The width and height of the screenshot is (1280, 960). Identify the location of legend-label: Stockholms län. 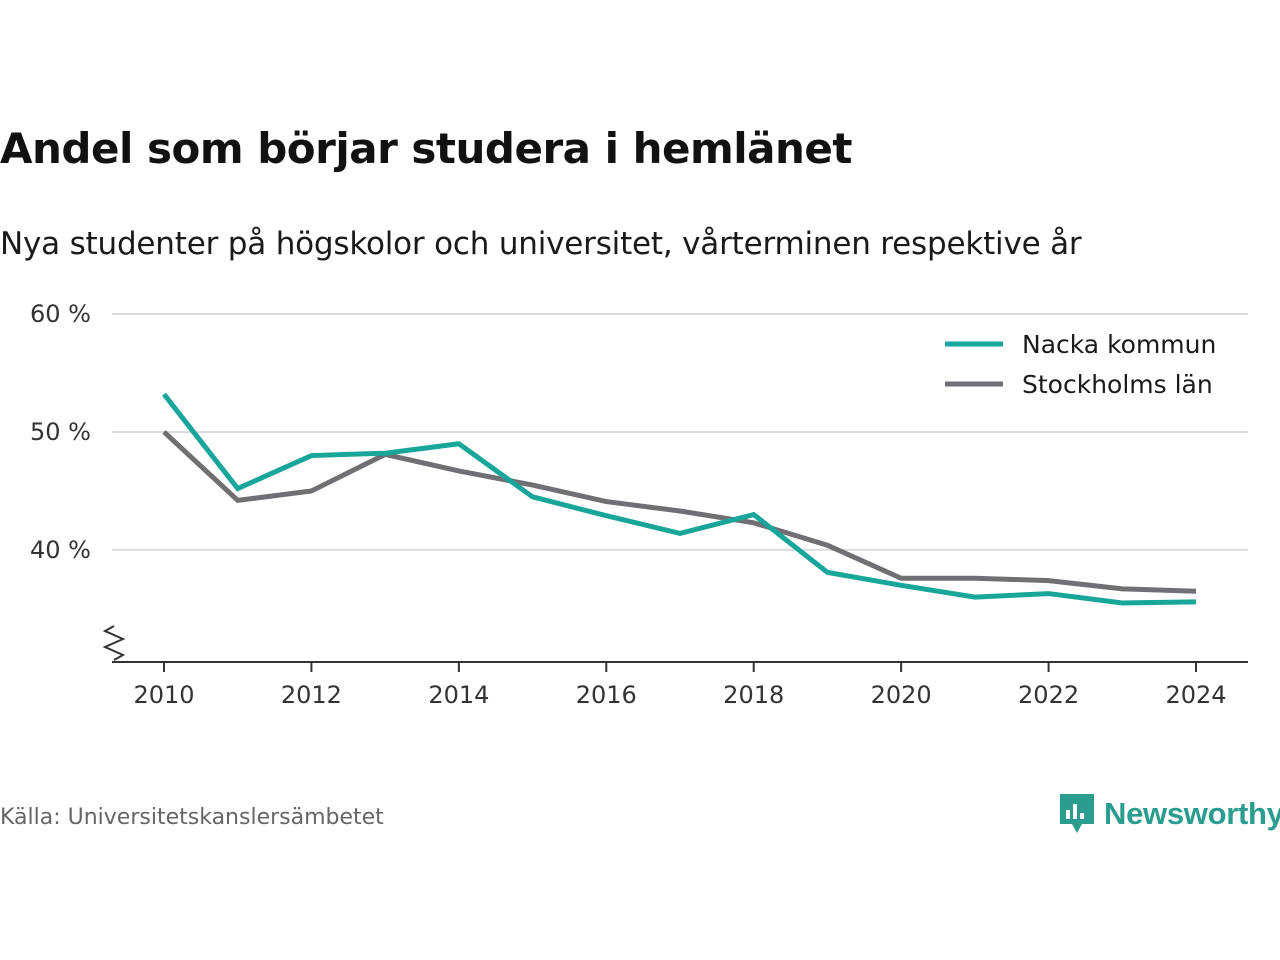
(1117, 384).